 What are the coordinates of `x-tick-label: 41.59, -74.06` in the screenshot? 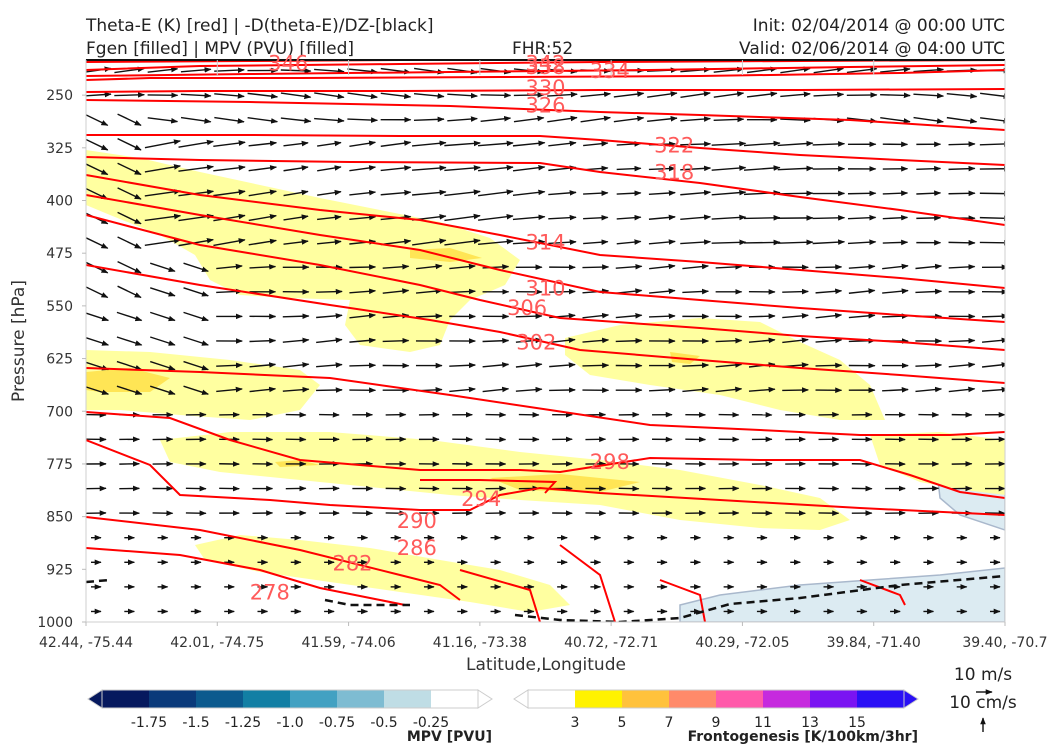 It's located at (349, 643).